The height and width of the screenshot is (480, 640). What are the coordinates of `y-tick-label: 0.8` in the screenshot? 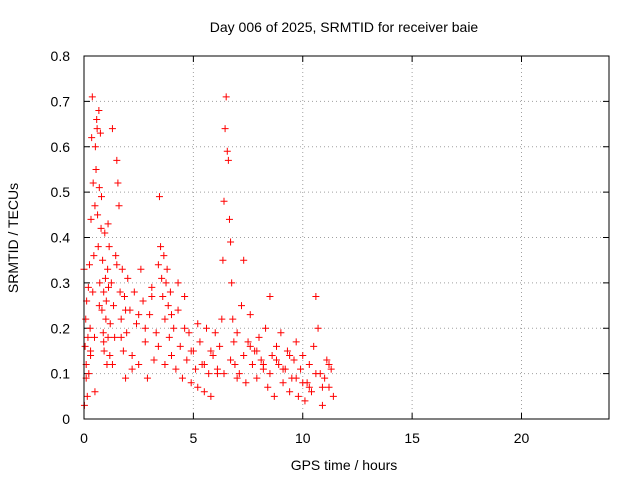 It's located at (61, 56).